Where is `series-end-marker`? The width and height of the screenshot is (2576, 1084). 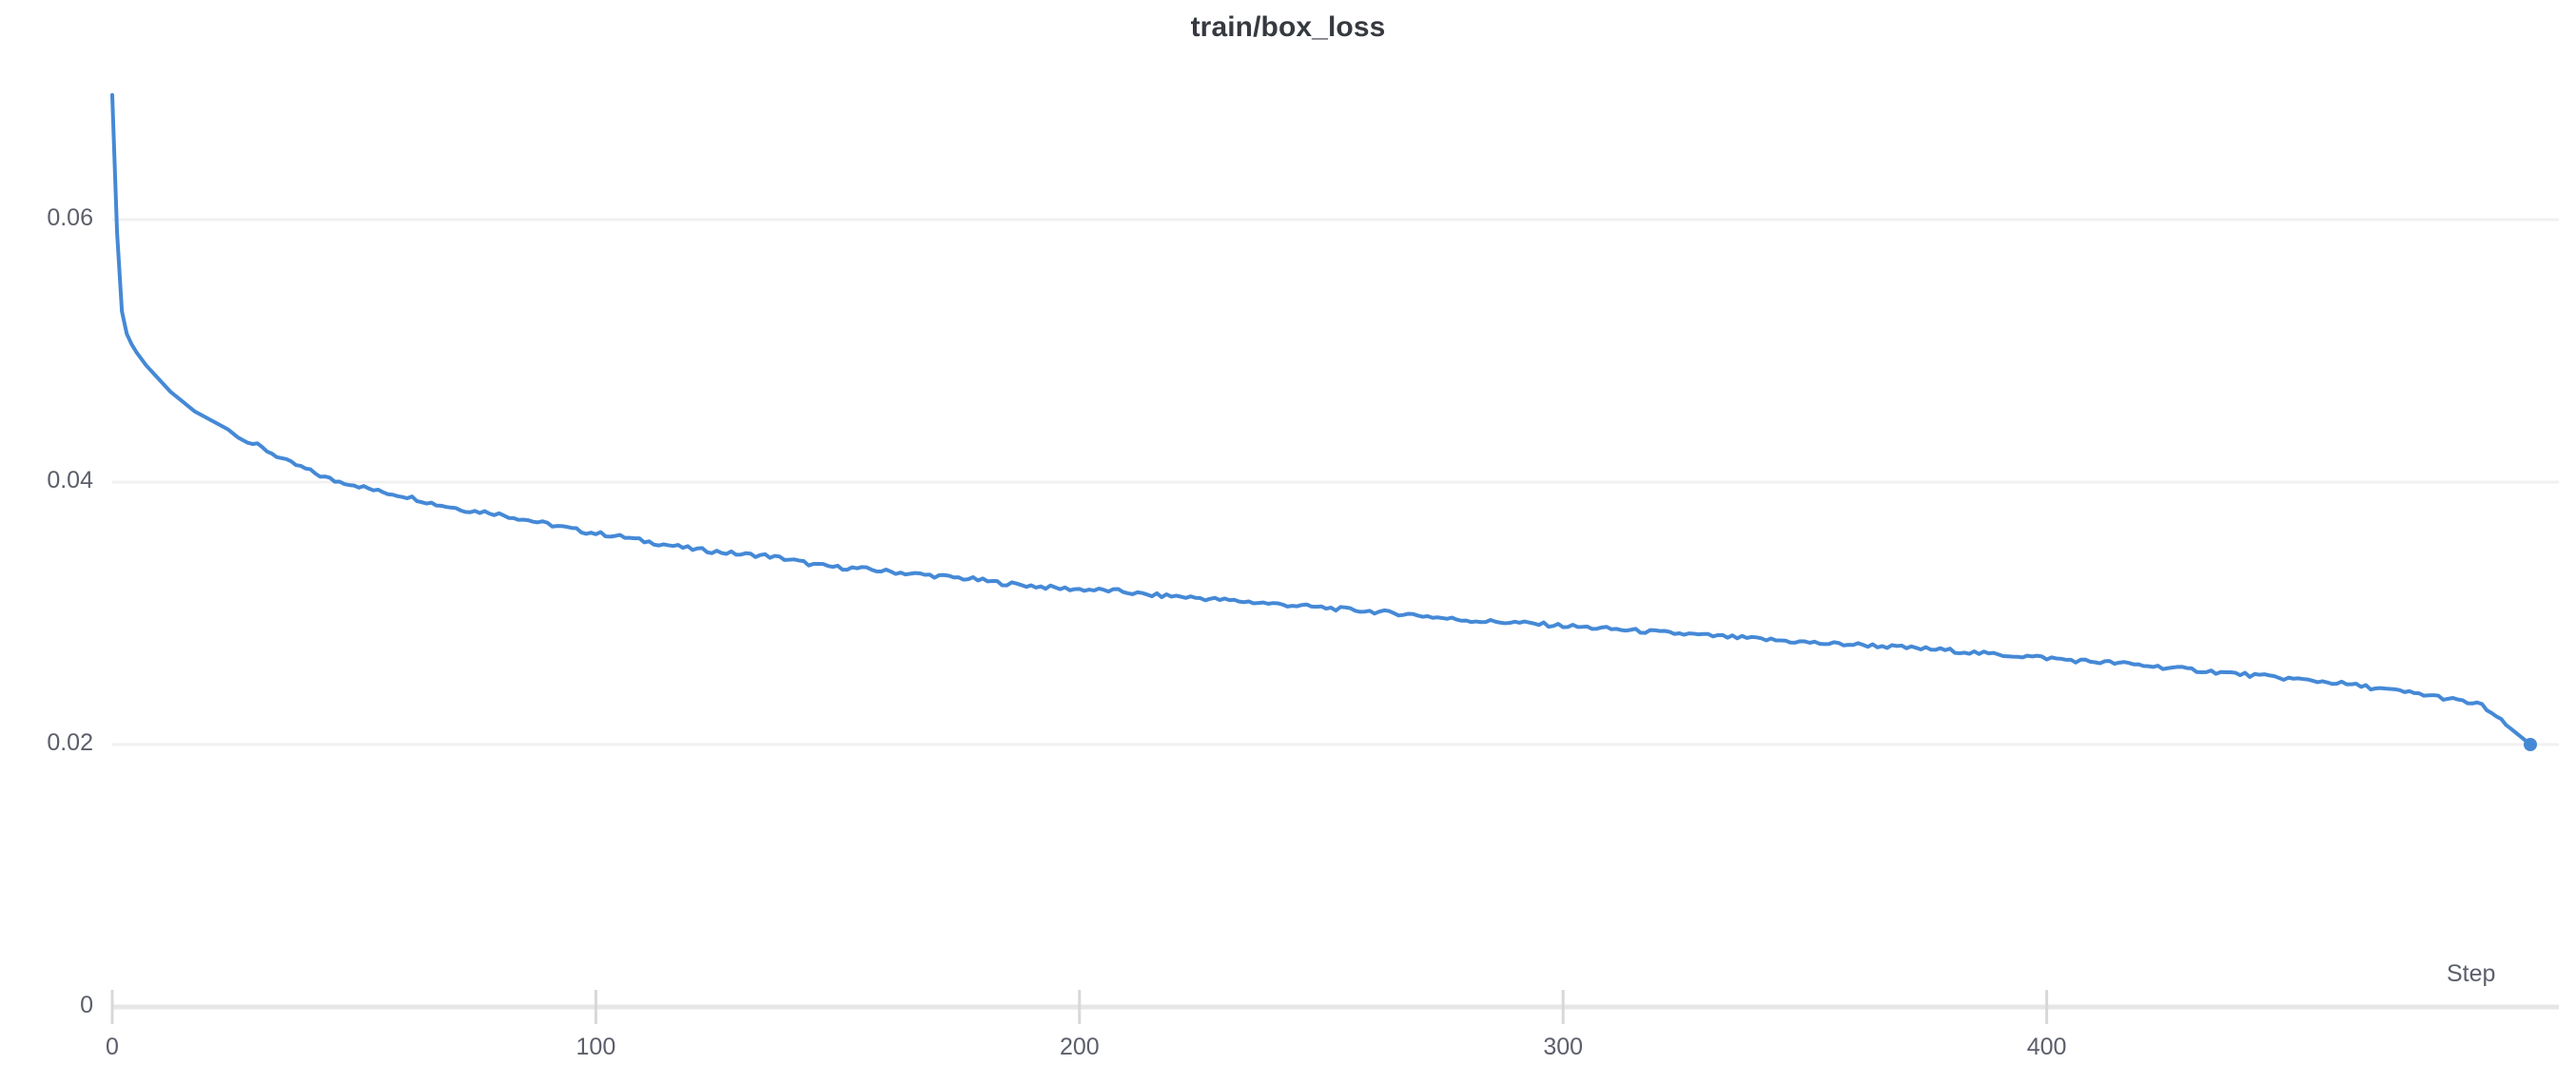
series-end-marker is located at coordinates (2531, 744).